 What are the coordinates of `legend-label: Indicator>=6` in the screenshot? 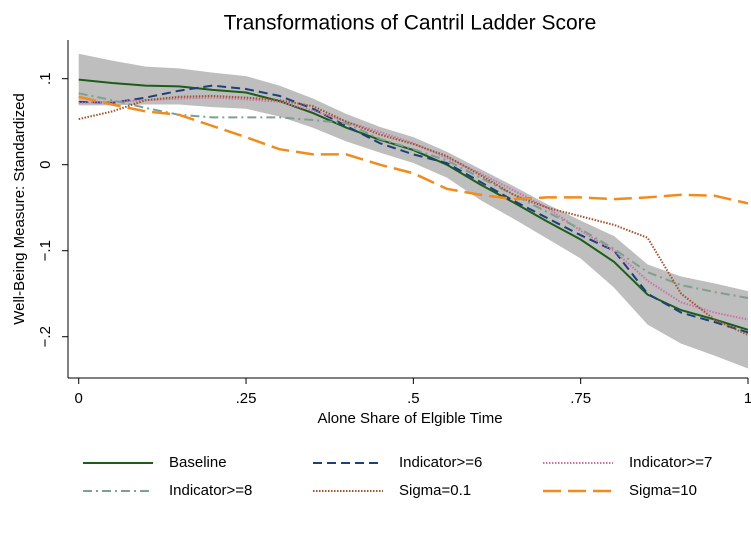 It's located at (440, 462).